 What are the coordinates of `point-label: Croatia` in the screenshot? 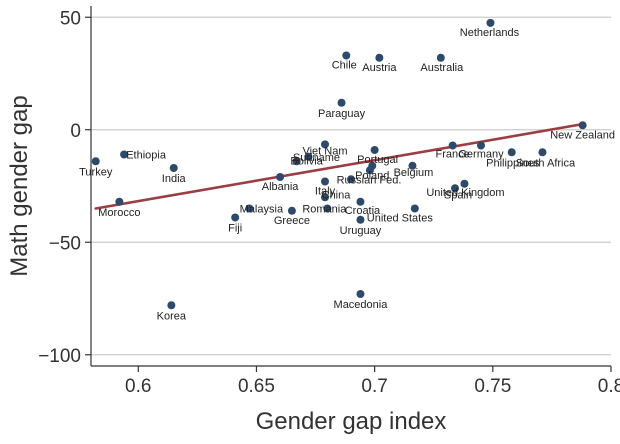 It's located at (363, 211).